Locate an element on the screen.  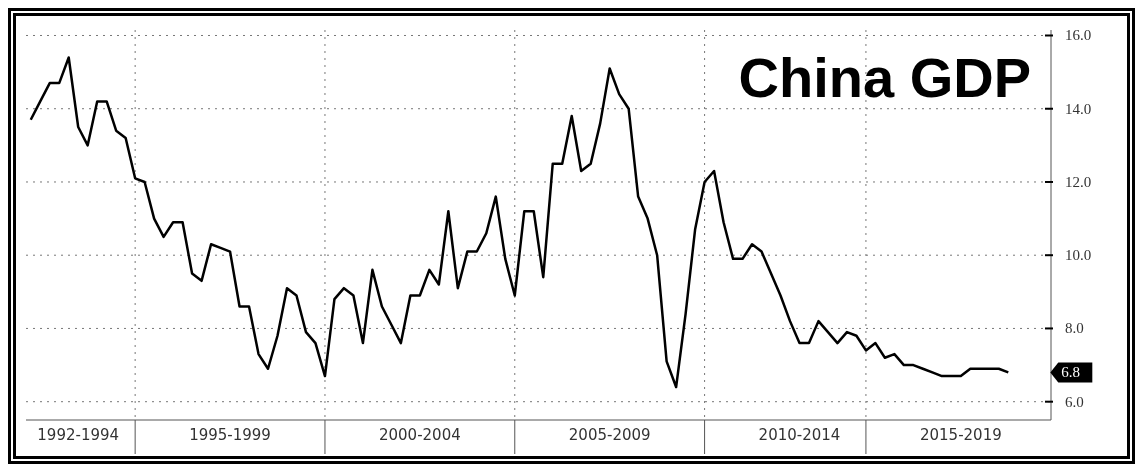
y-tick-label: 14.0 is located at coordinates (1078, 108).